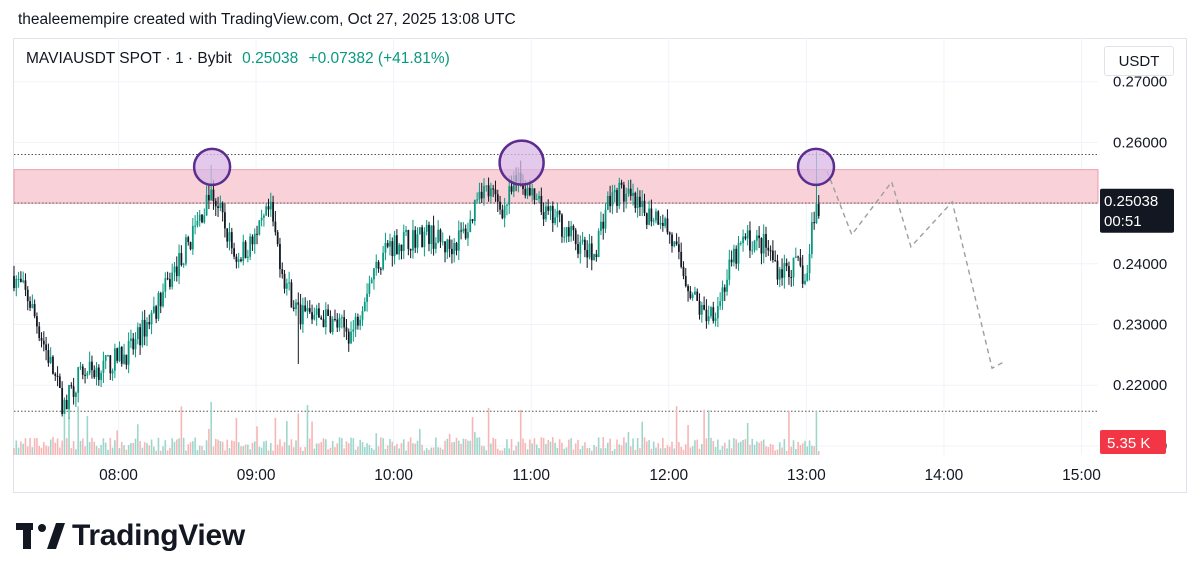  I want to click on volume-label: 5.35 K, so click(1128, 443).